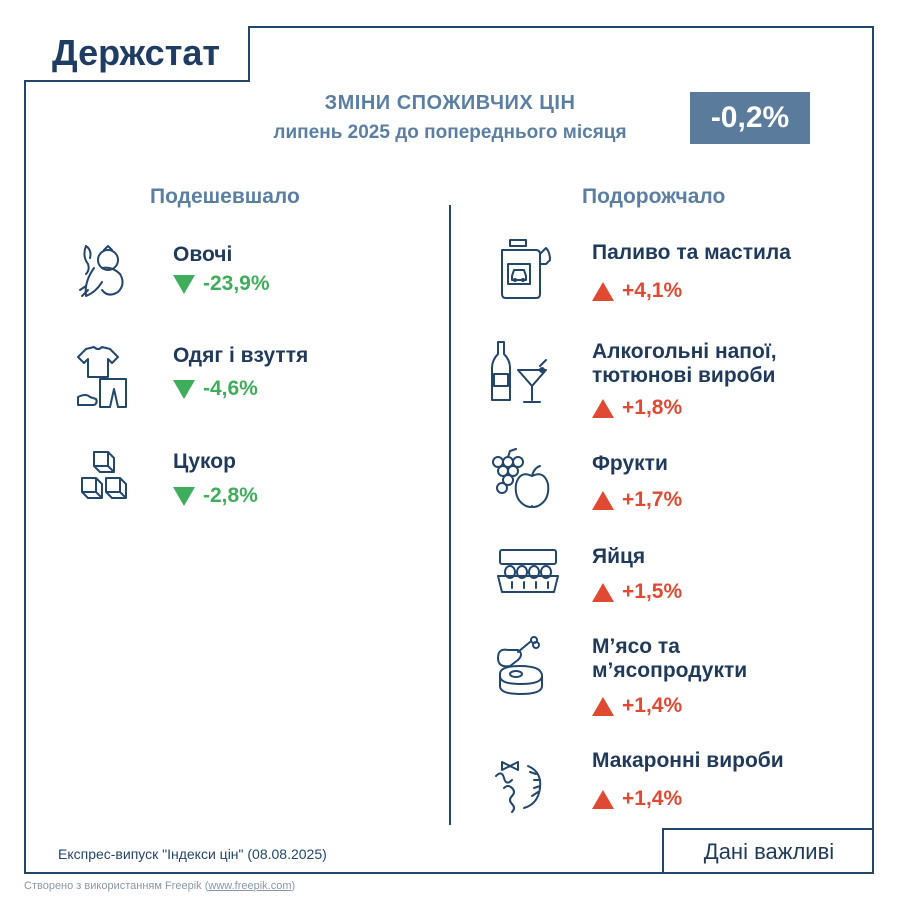 This screenshot has height=900, width=900. I want to click on item-change: +1,8%, so click(637, 408).